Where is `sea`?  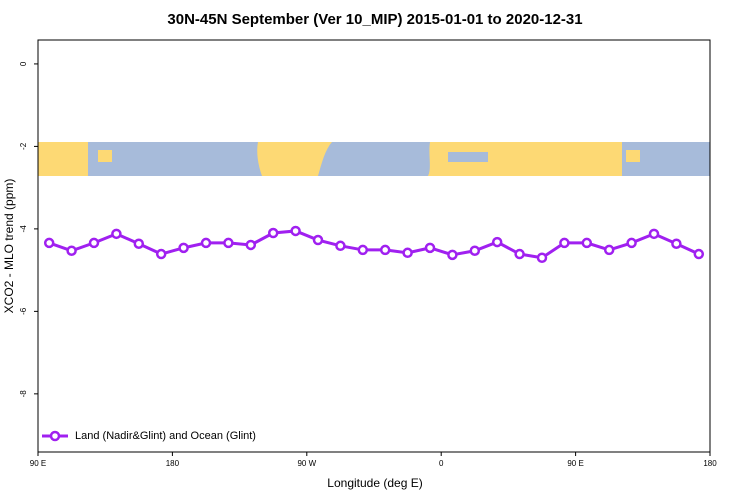 sea is located at coordinates (468, 157).